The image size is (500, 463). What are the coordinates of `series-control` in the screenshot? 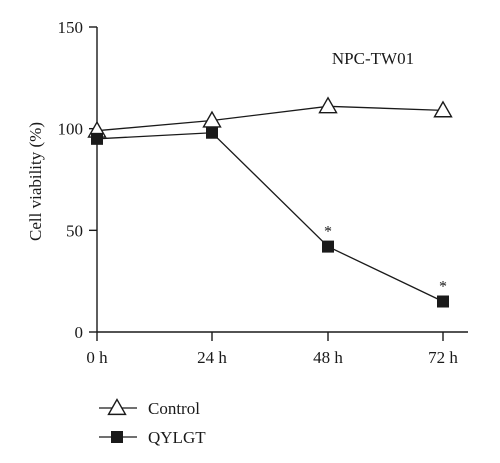 It's located at (270, 117).